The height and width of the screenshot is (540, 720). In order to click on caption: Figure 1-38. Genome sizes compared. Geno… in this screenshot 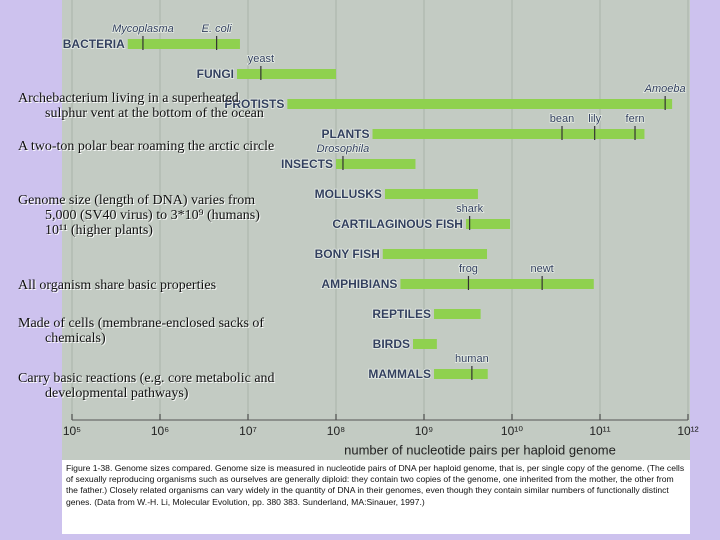, I will do `click(375, 485)`.